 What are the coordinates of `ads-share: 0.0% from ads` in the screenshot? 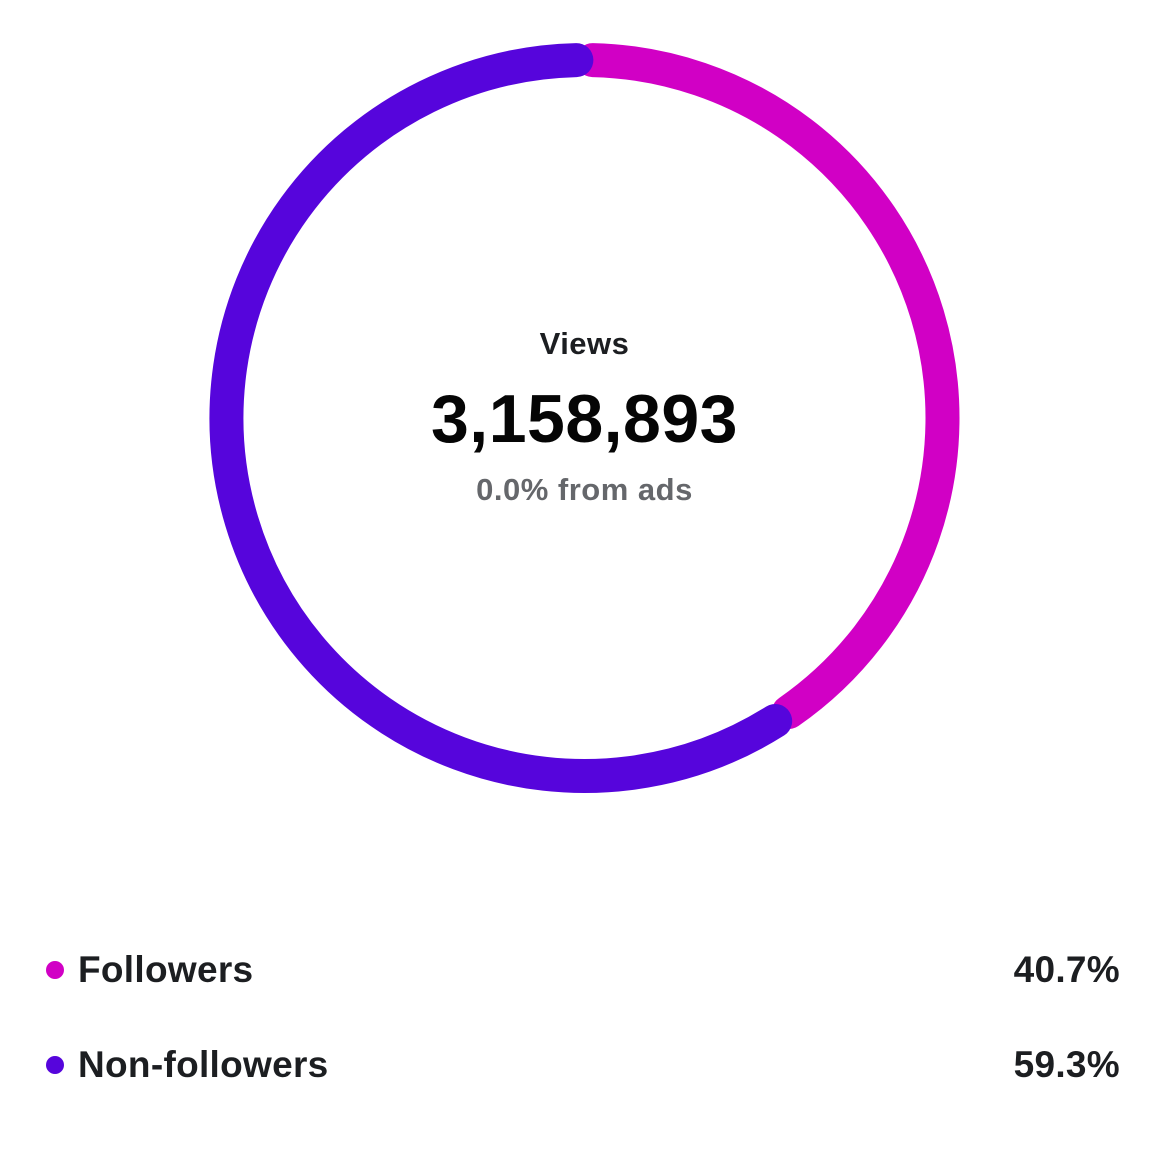 It's located at (584, 489).